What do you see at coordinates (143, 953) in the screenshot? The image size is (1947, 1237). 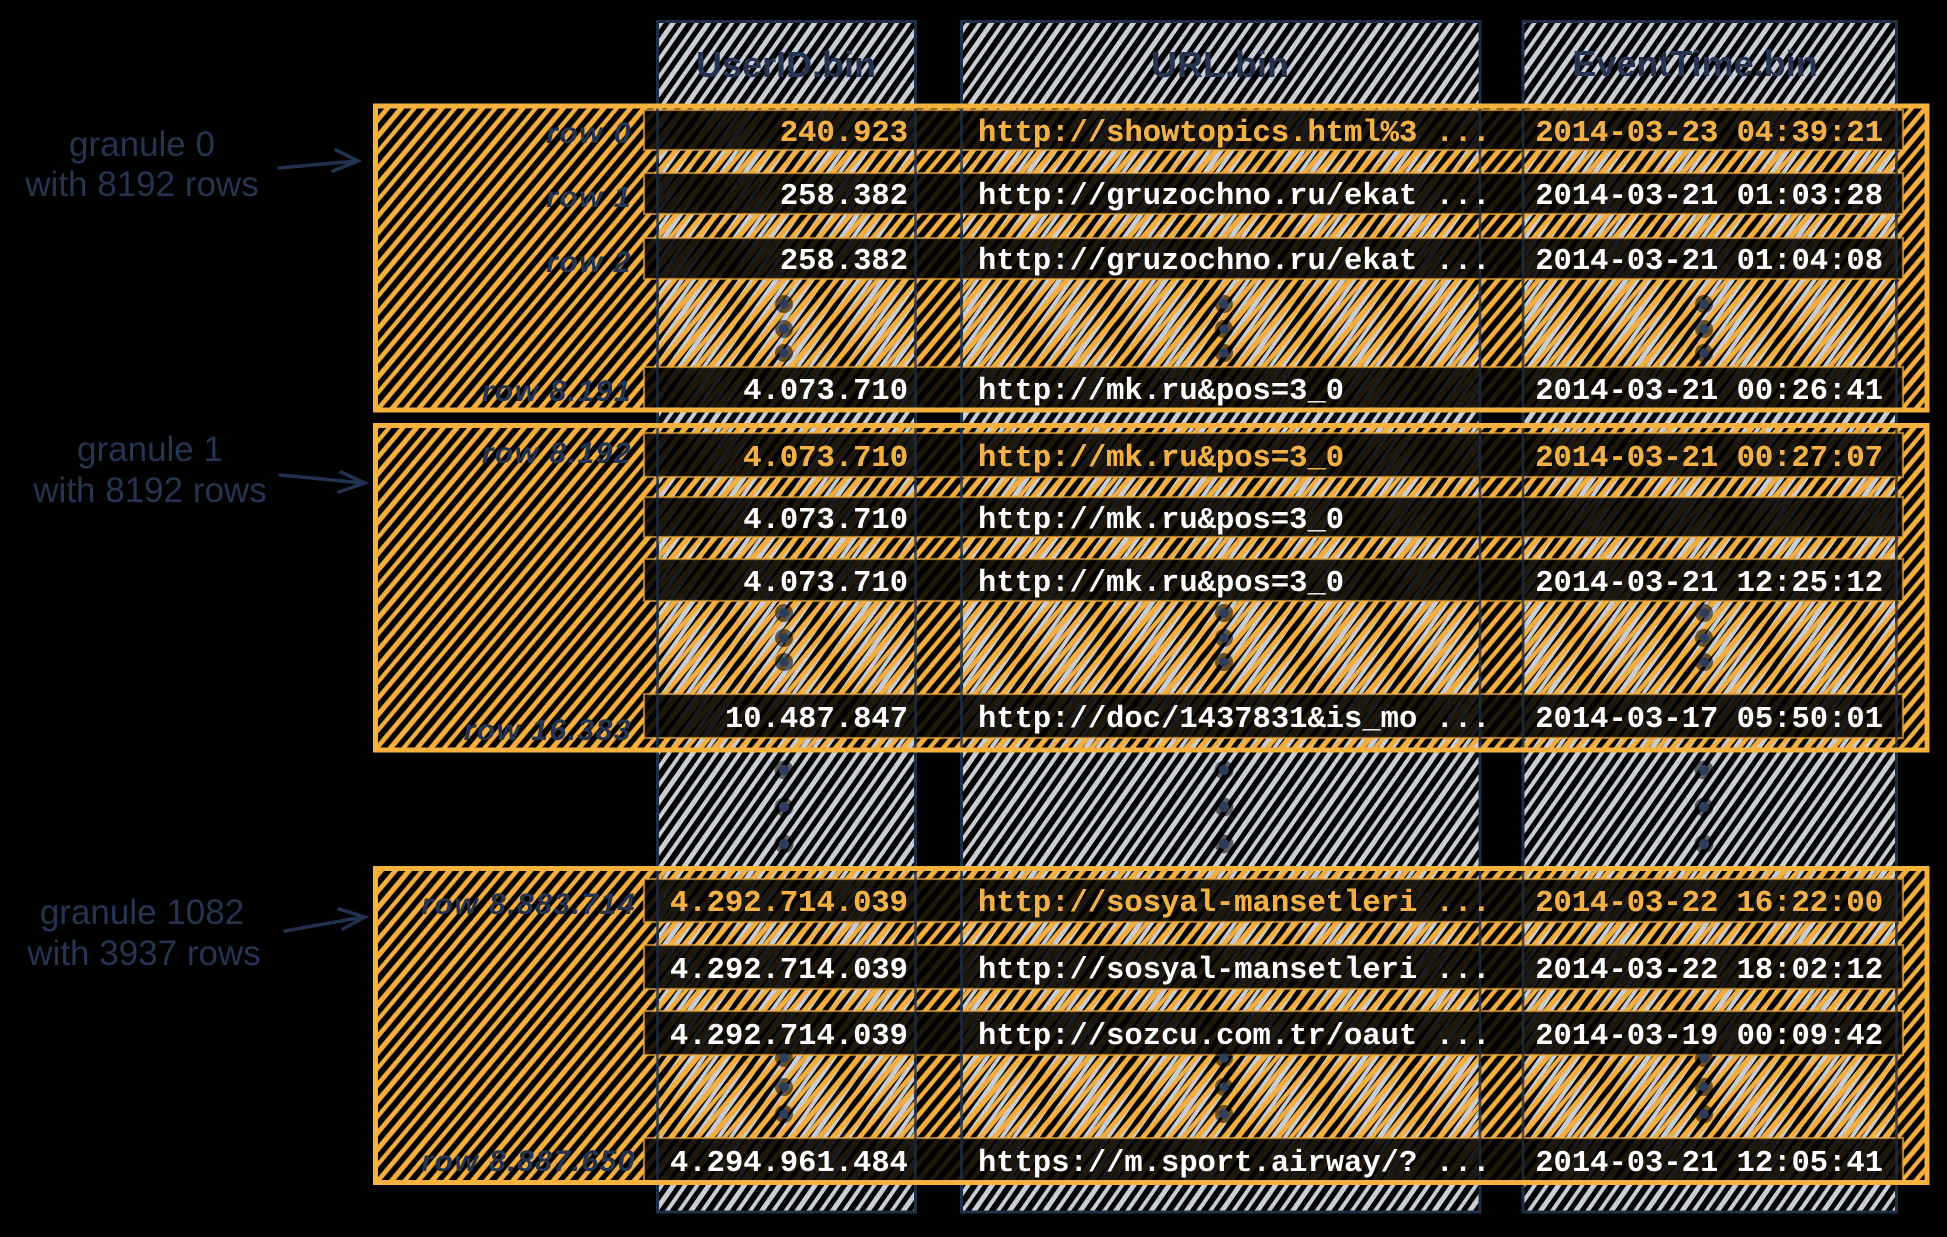 I see `svg-text: with 3937 rows` at bounding box center [143, 953].